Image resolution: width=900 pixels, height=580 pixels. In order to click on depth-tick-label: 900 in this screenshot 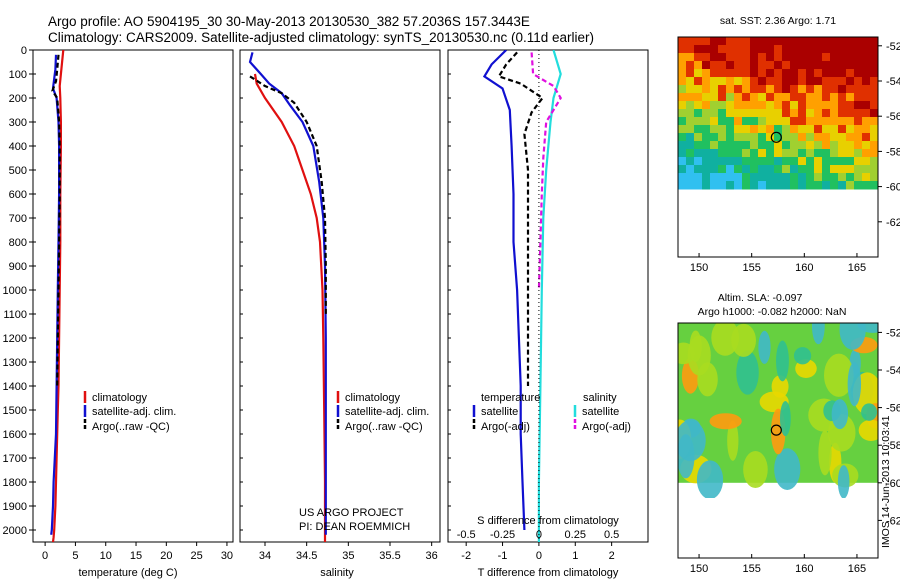, I will do `click(18, 267)`.